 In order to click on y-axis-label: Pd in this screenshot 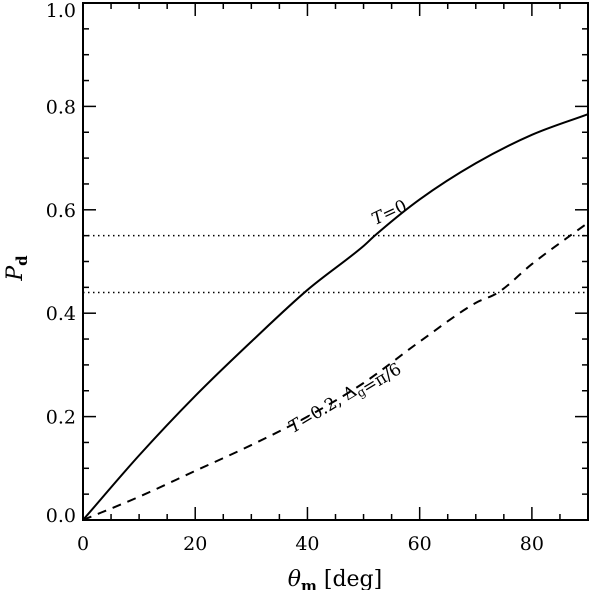, I will do `click(17, 268)`.